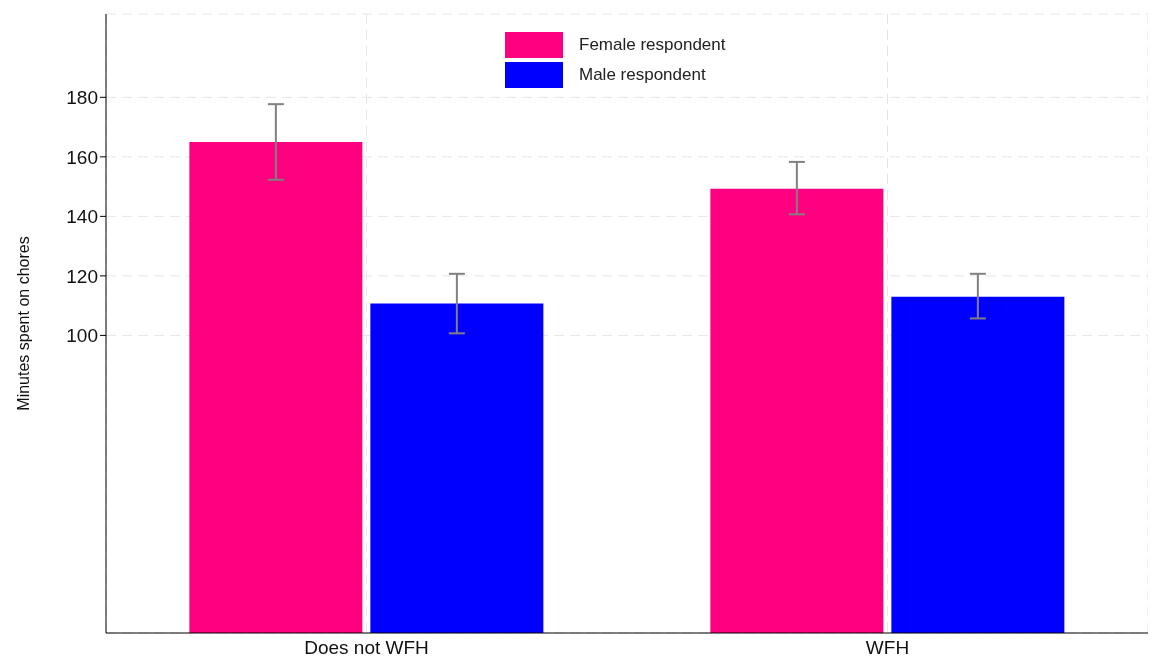 The image size is (1152, 671). I want to click on legend-label: Female respondent, so click(652, 45).